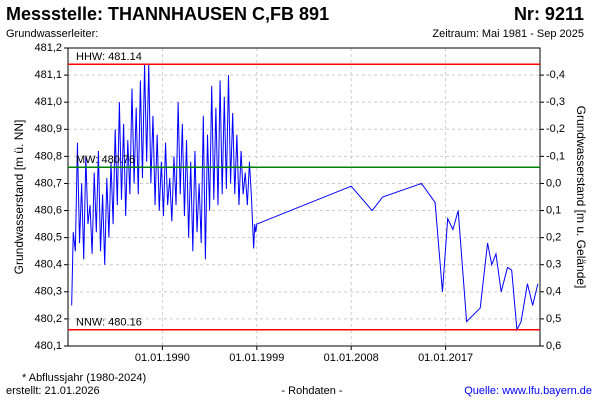 This screenshot has width=600, height=400. Describe the element at coordinates (48, 75) in the screenshot. I see `y-tick-label: 481,1` at that location.